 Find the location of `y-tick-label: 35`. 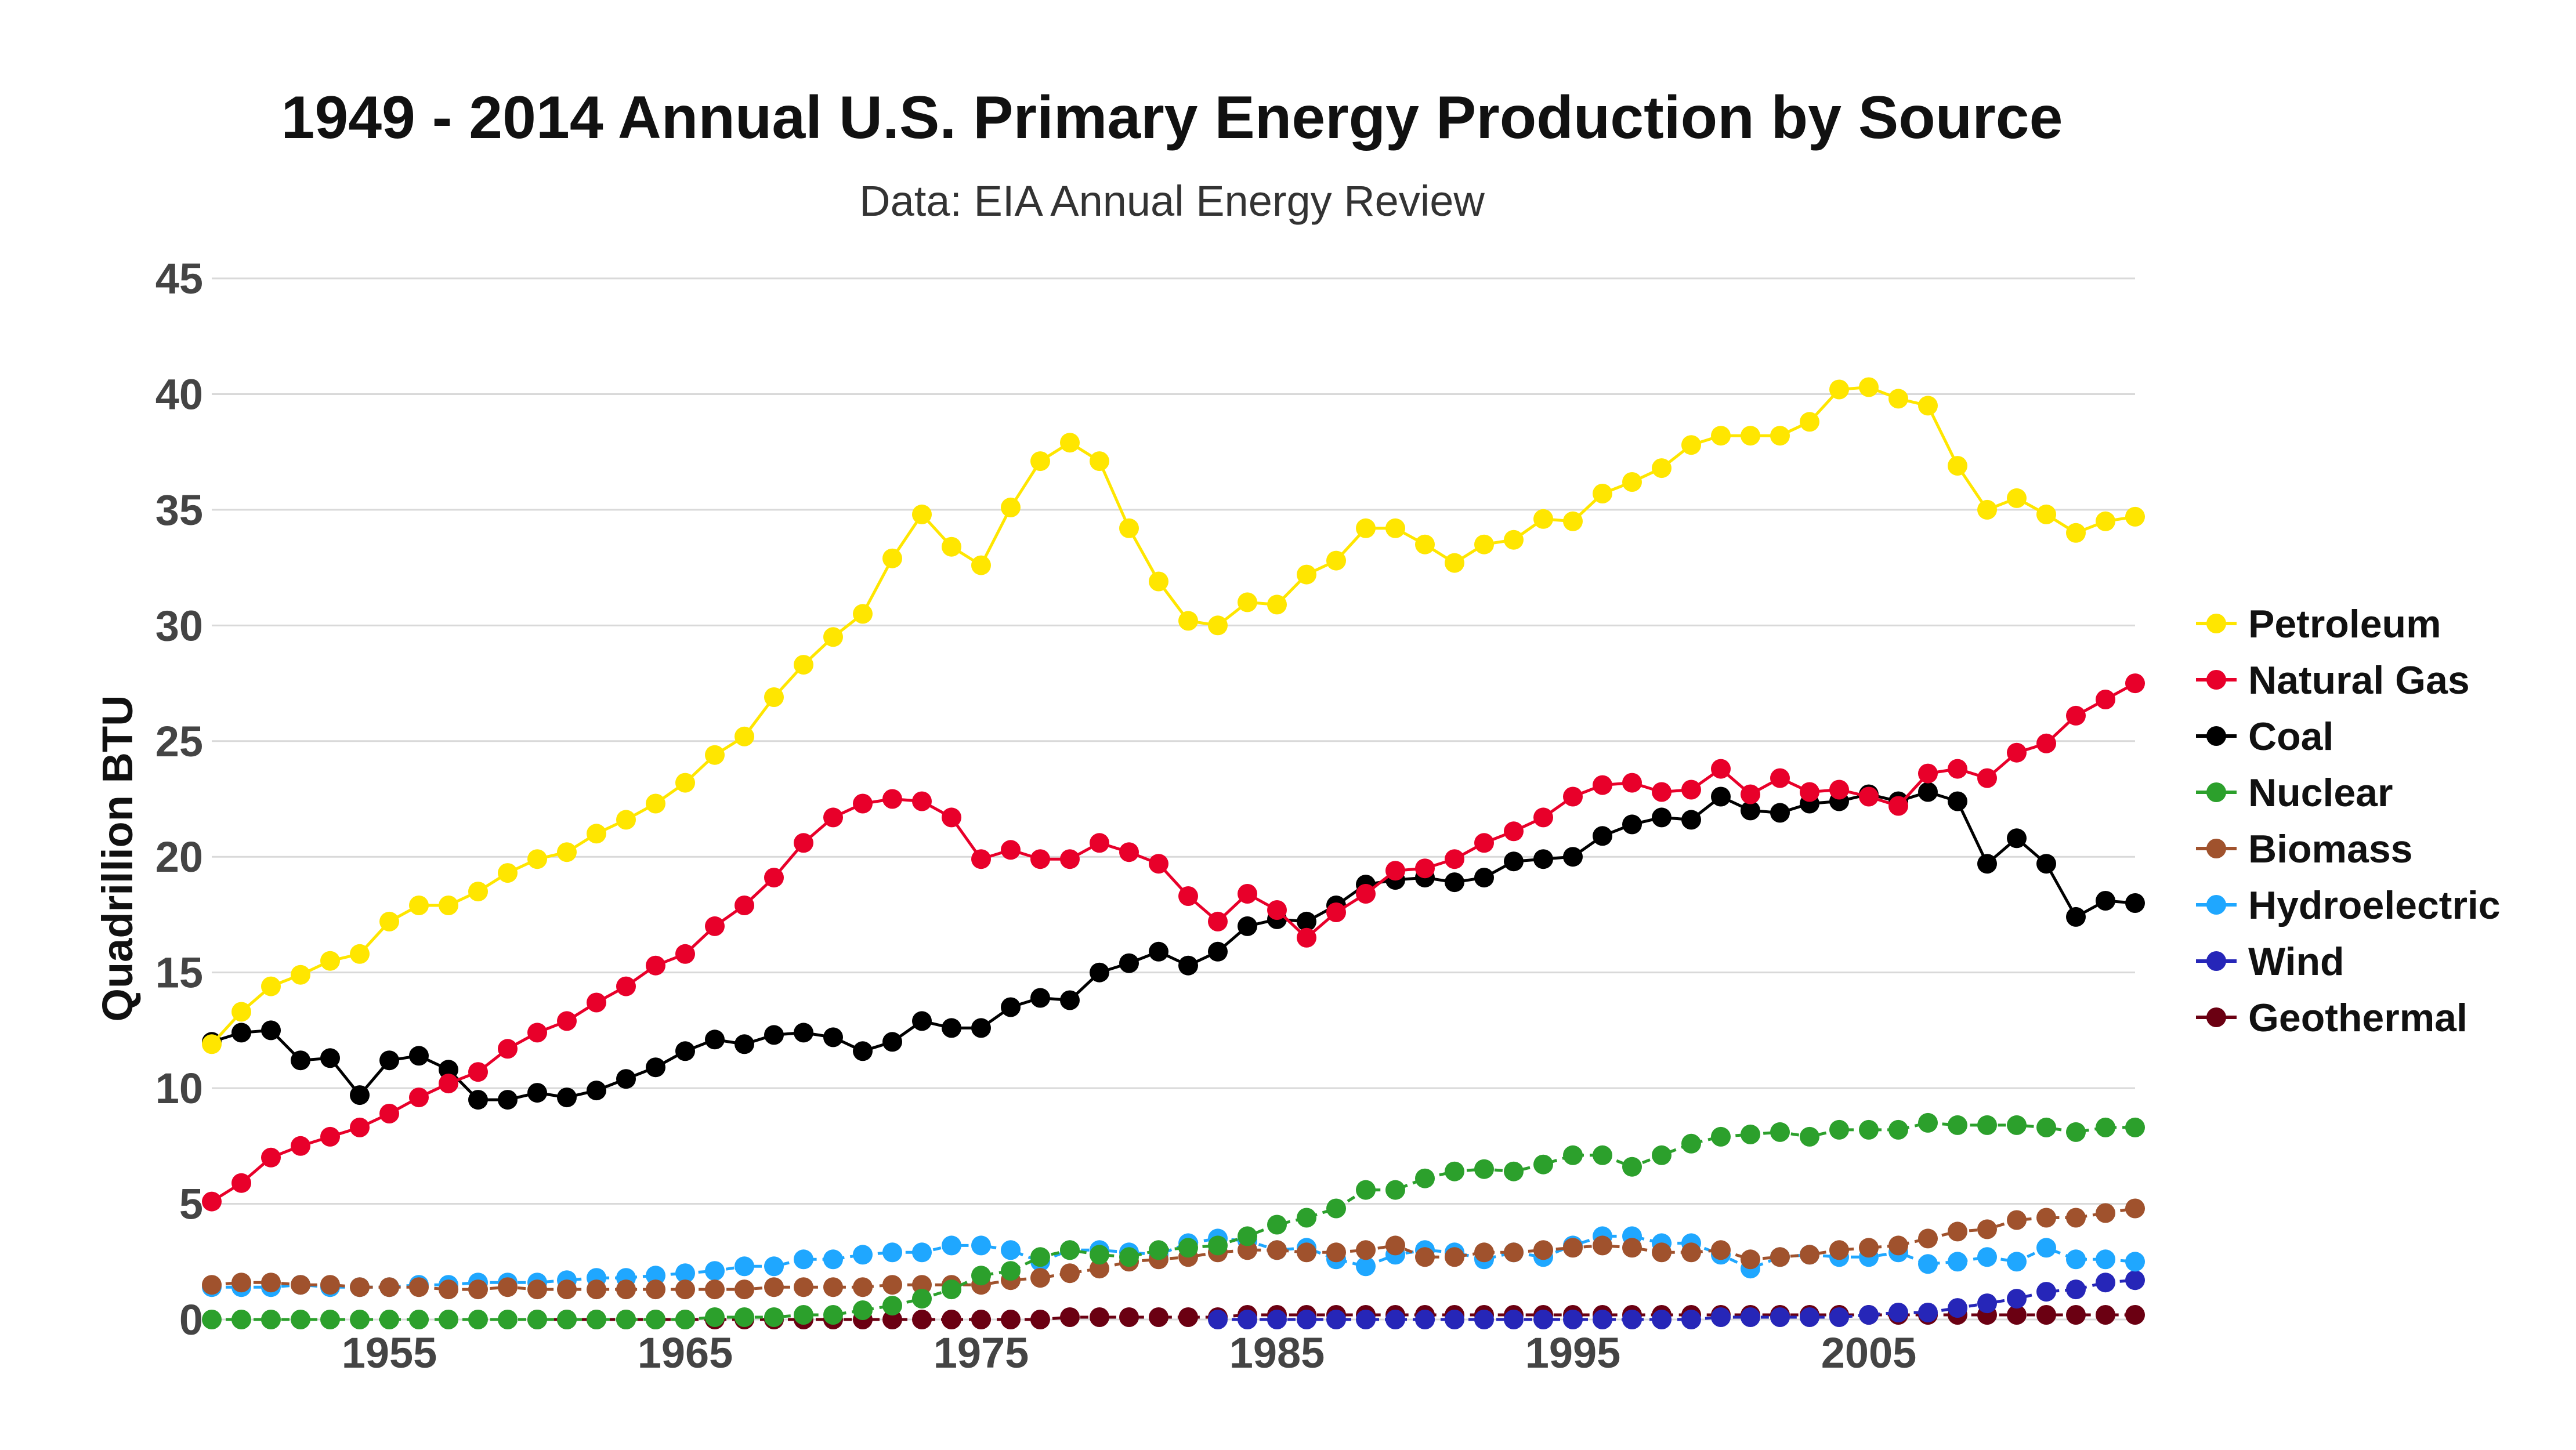

y-tick-label: 35 is located at coordinates (179, 510).